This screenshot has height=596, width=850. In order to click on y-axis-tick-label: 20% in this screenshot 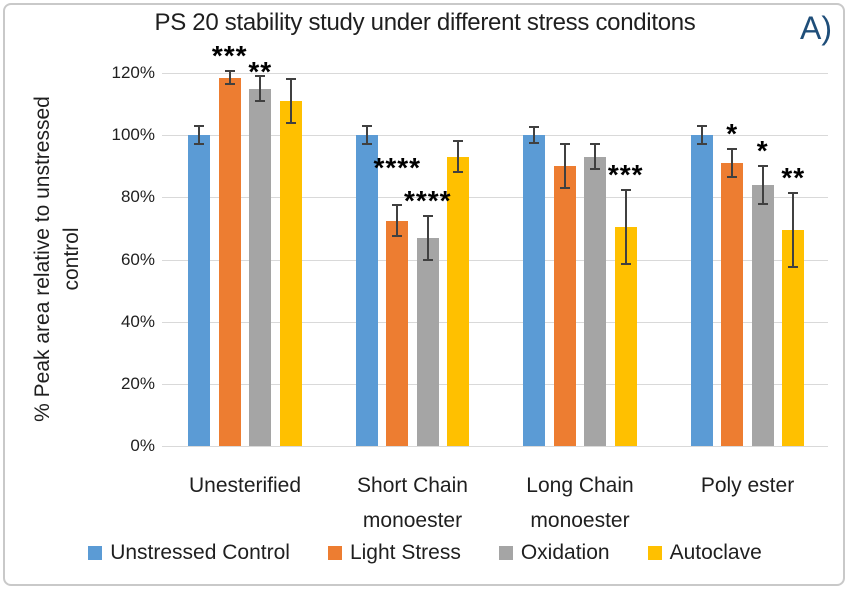, I will do `click(137, 383)`.